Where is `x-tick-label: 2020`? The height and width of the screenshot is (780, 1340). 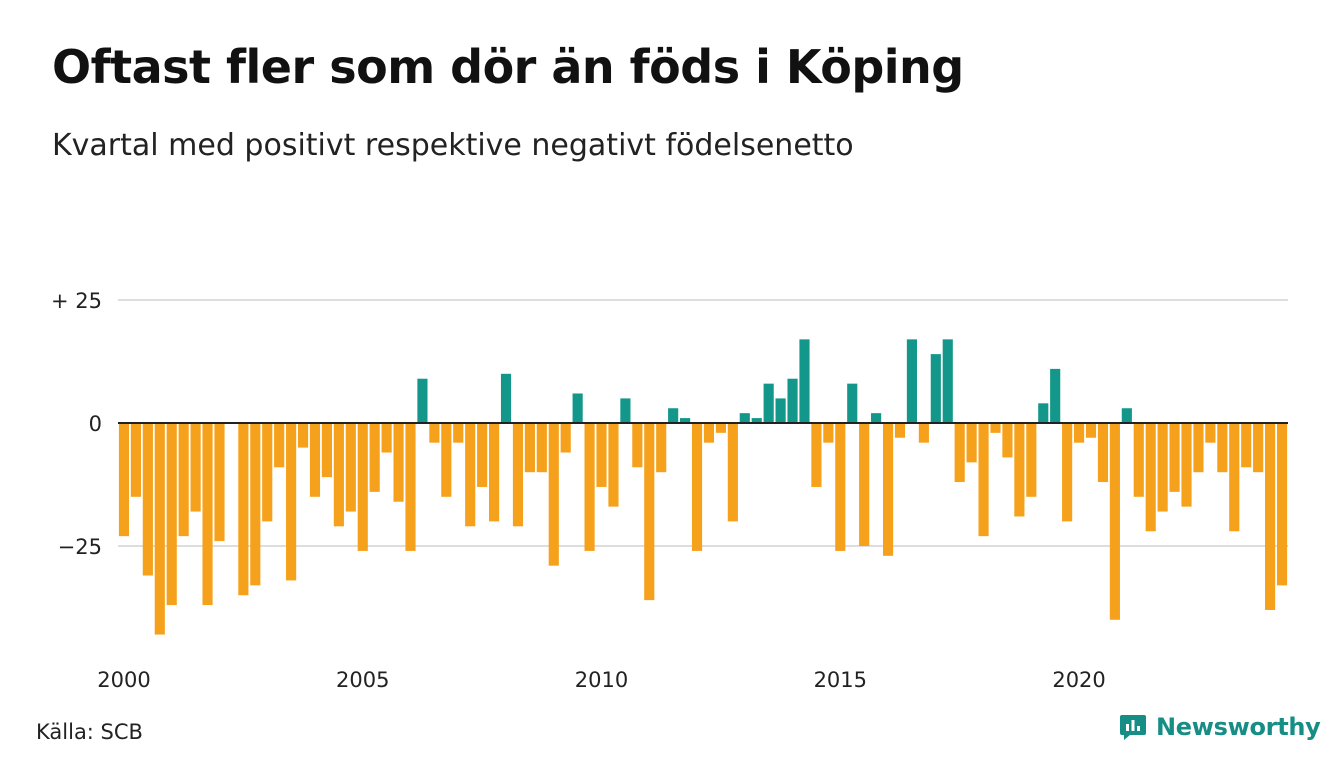
x-tick-label: 2020 is located at coordinates (1078, 680).